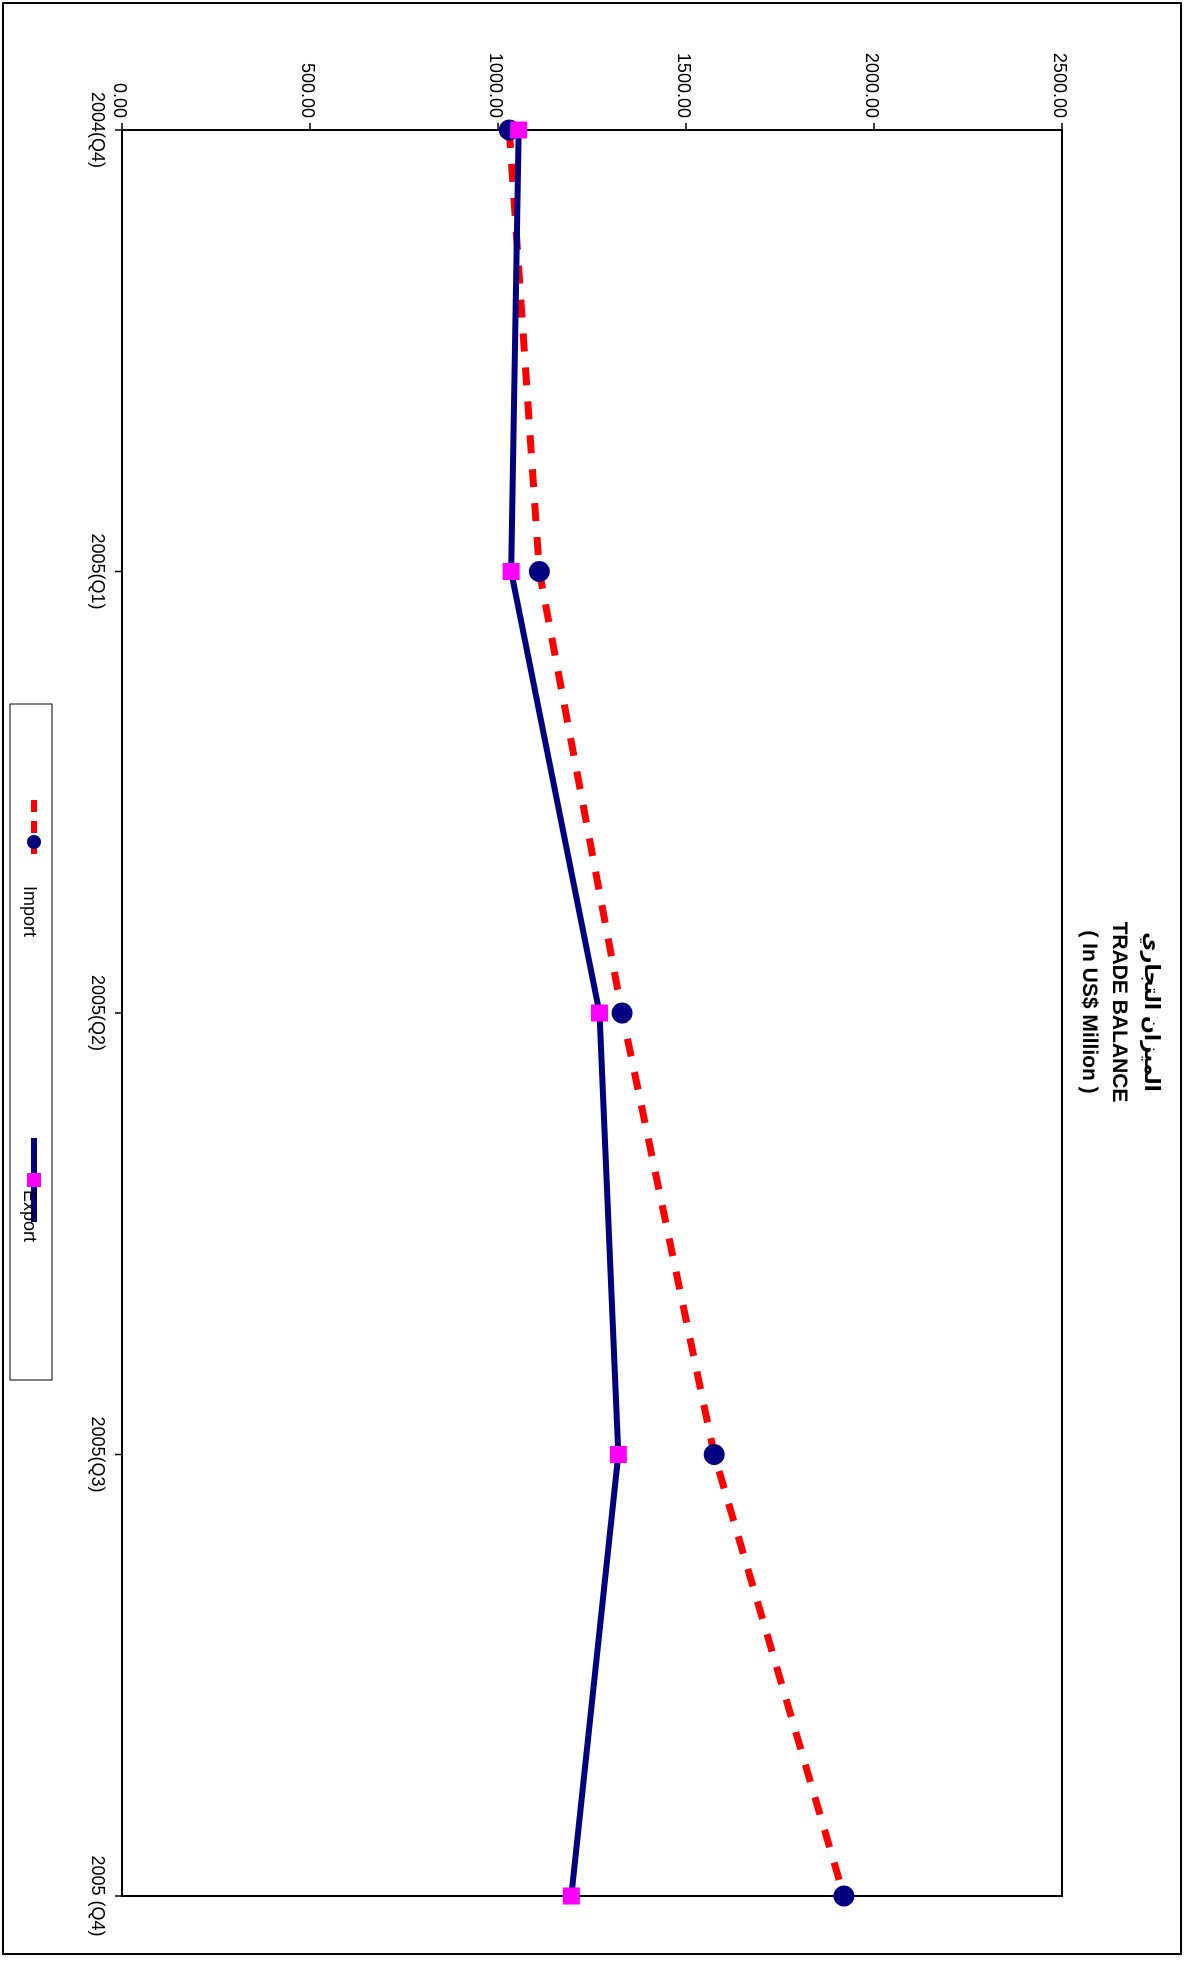 Image resolution: width=1186 pixels, height=1962 pixels. I want to click on legend-export-marker, so click(34, 1180).